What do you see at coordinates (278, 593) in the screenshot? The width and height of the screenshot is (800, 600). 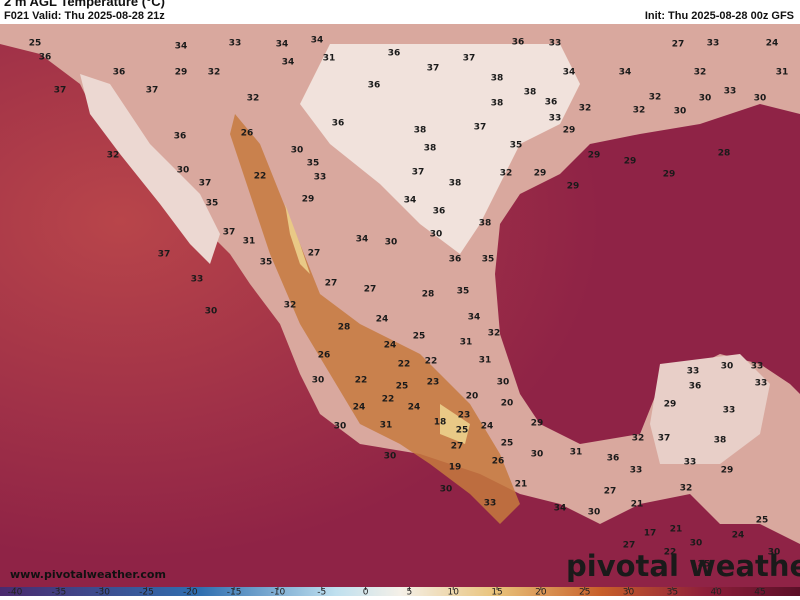 I see `colorbar-tick-label: -10` at bounding box center [278, 593].